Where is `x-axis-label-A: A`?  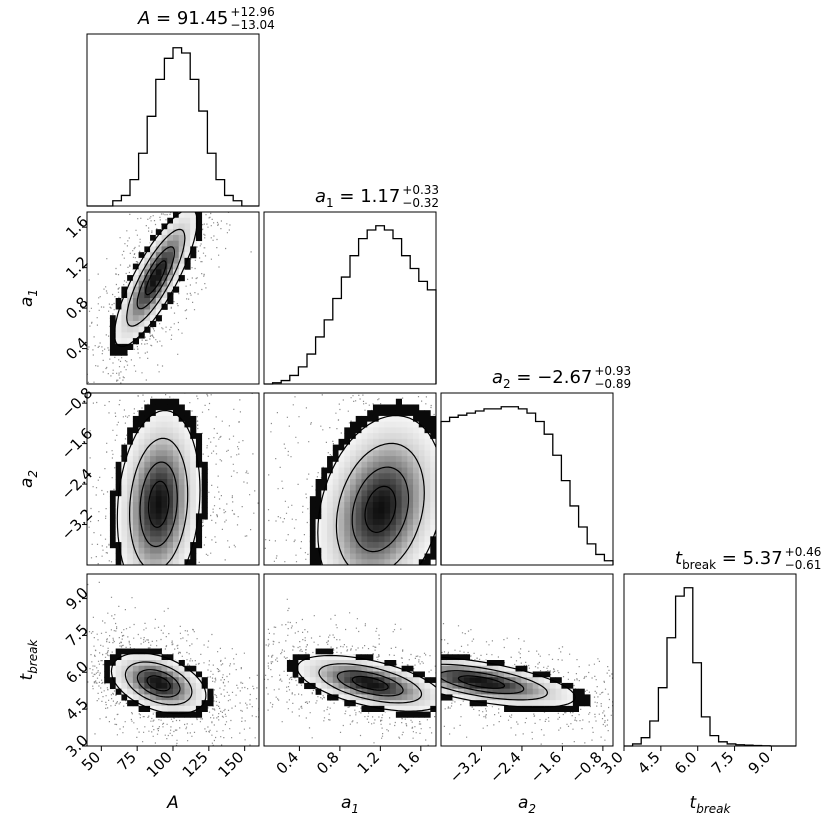 x-axis-label-A: A is located at coordinates (172, 803).